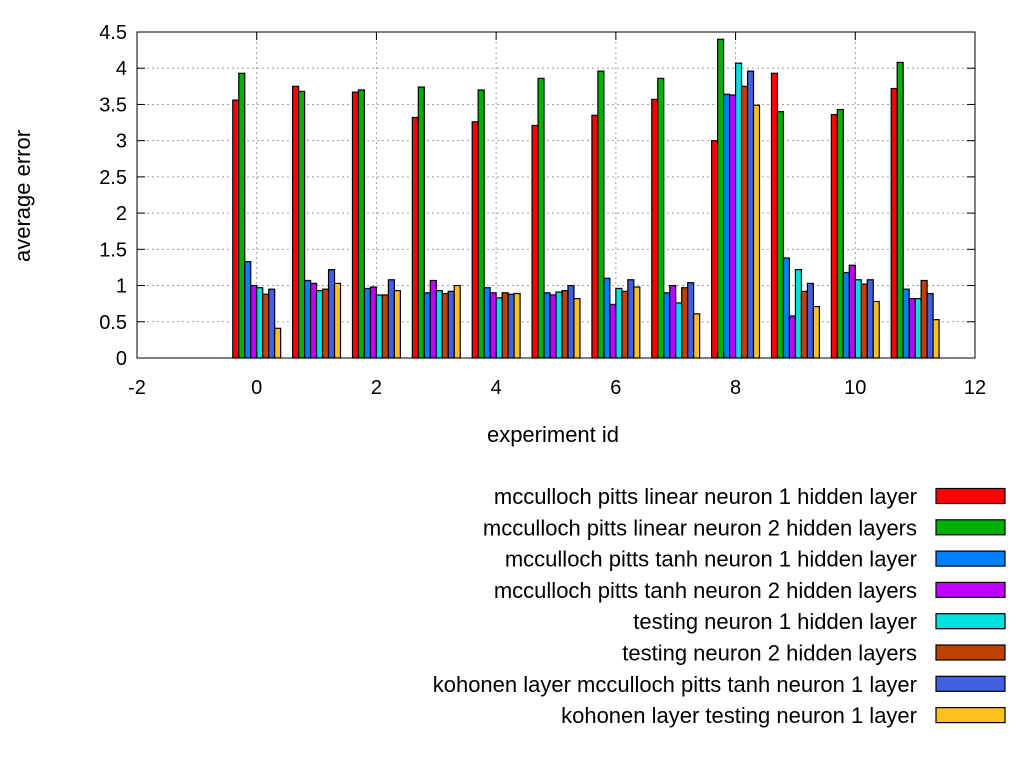 This screenshot has height=773, width=1024. Describe the element at coordinates (756, 231) in the screenshot. I see `bar-s7-c8` at that location.